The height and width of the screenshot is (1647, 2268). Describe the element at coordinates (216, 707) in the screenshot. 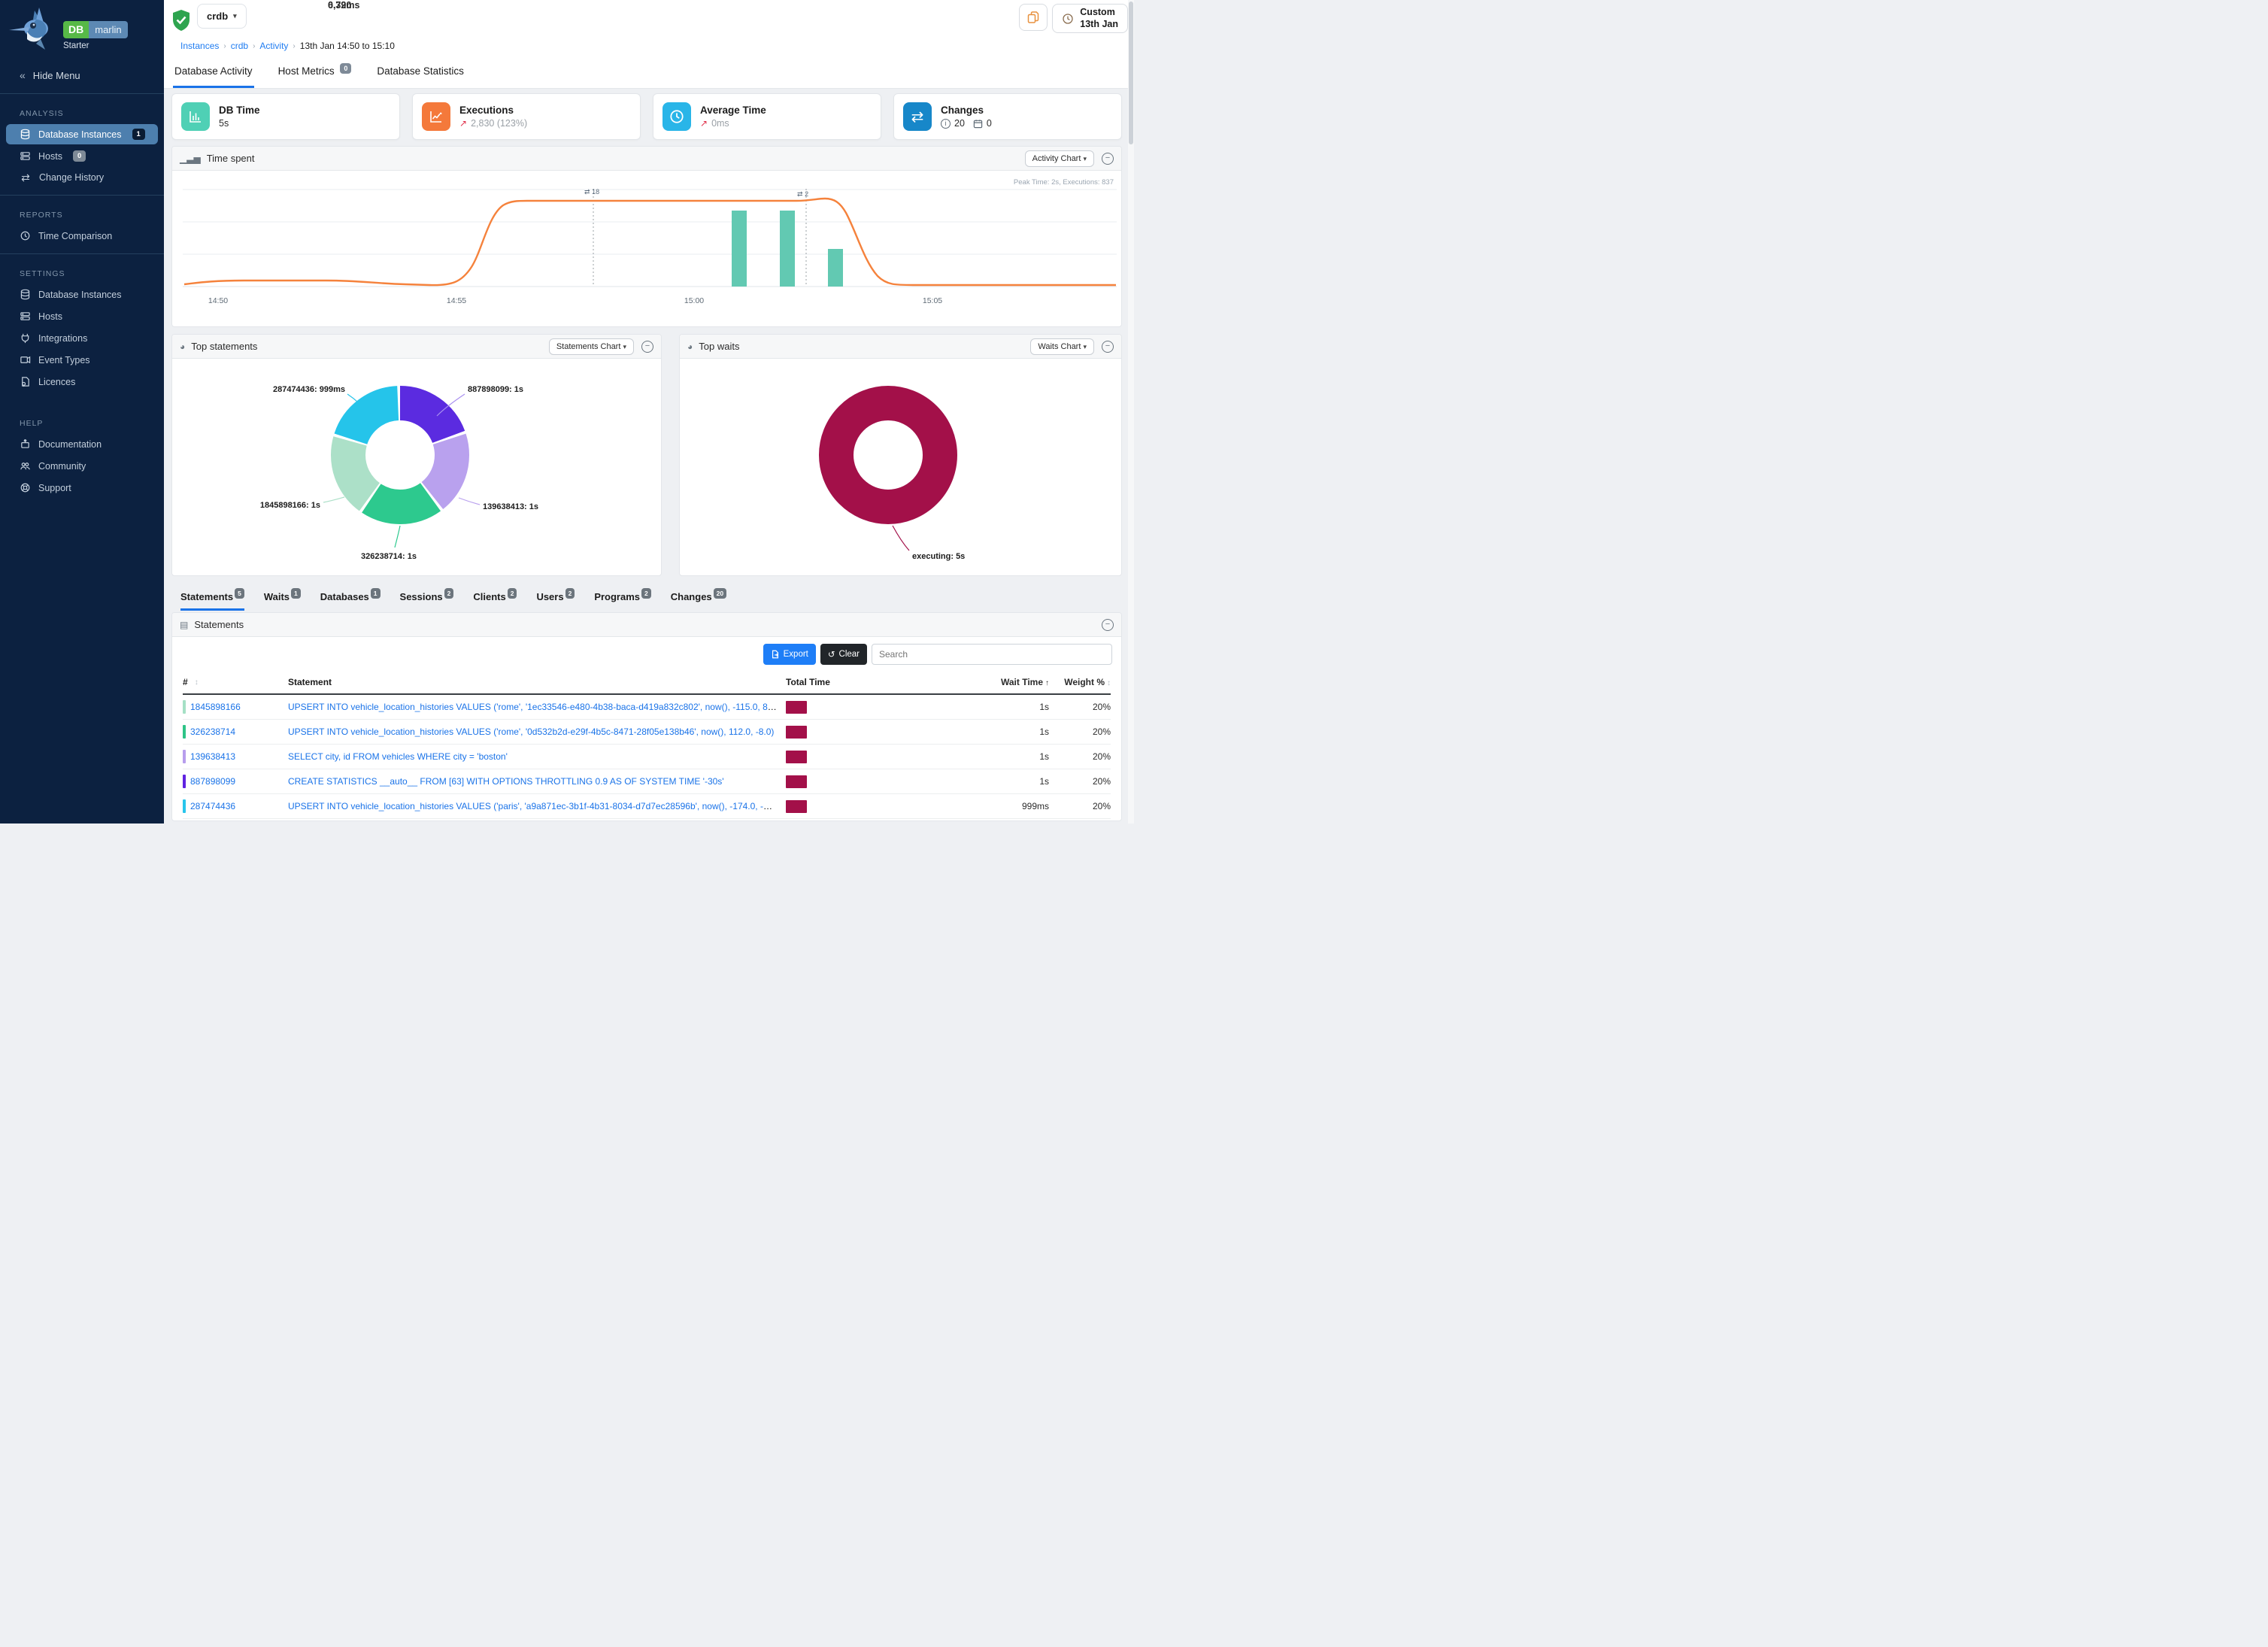

I see `statement-id-link: 1845898166` at that location.